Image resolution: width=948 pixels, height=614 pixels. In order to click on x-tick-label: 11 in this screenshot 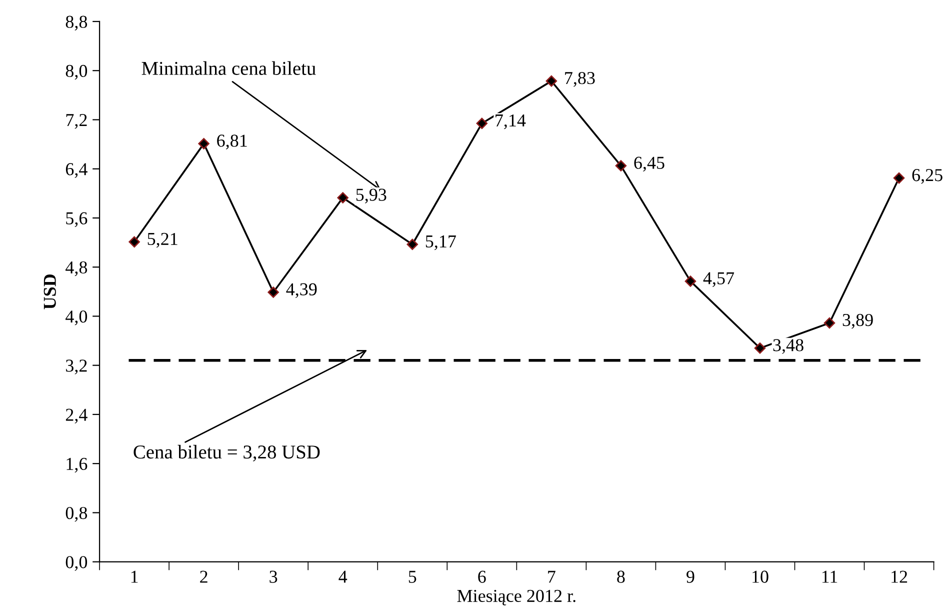, I will do `click(830, 576)`.